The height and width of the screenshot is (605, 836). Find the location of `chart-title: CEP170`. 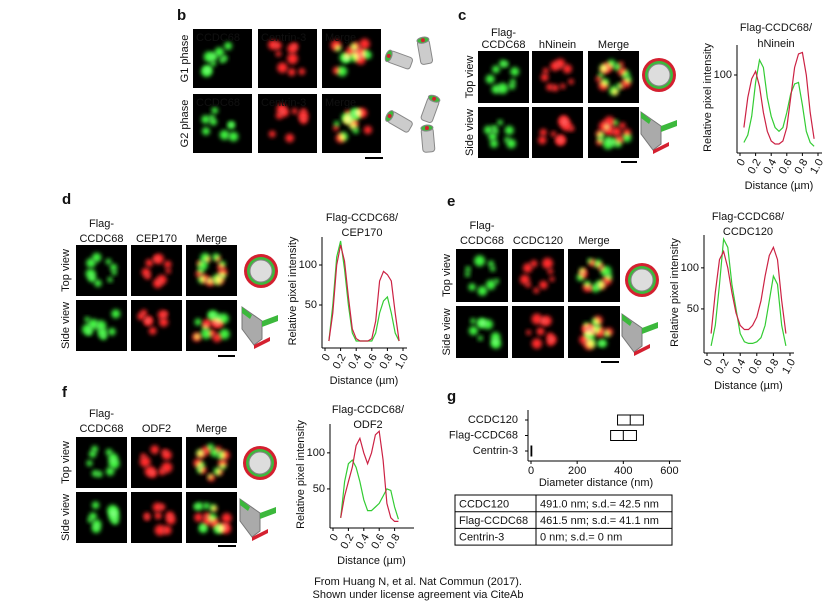

chart-title: CEP170 is located at coordinates (362, 233).